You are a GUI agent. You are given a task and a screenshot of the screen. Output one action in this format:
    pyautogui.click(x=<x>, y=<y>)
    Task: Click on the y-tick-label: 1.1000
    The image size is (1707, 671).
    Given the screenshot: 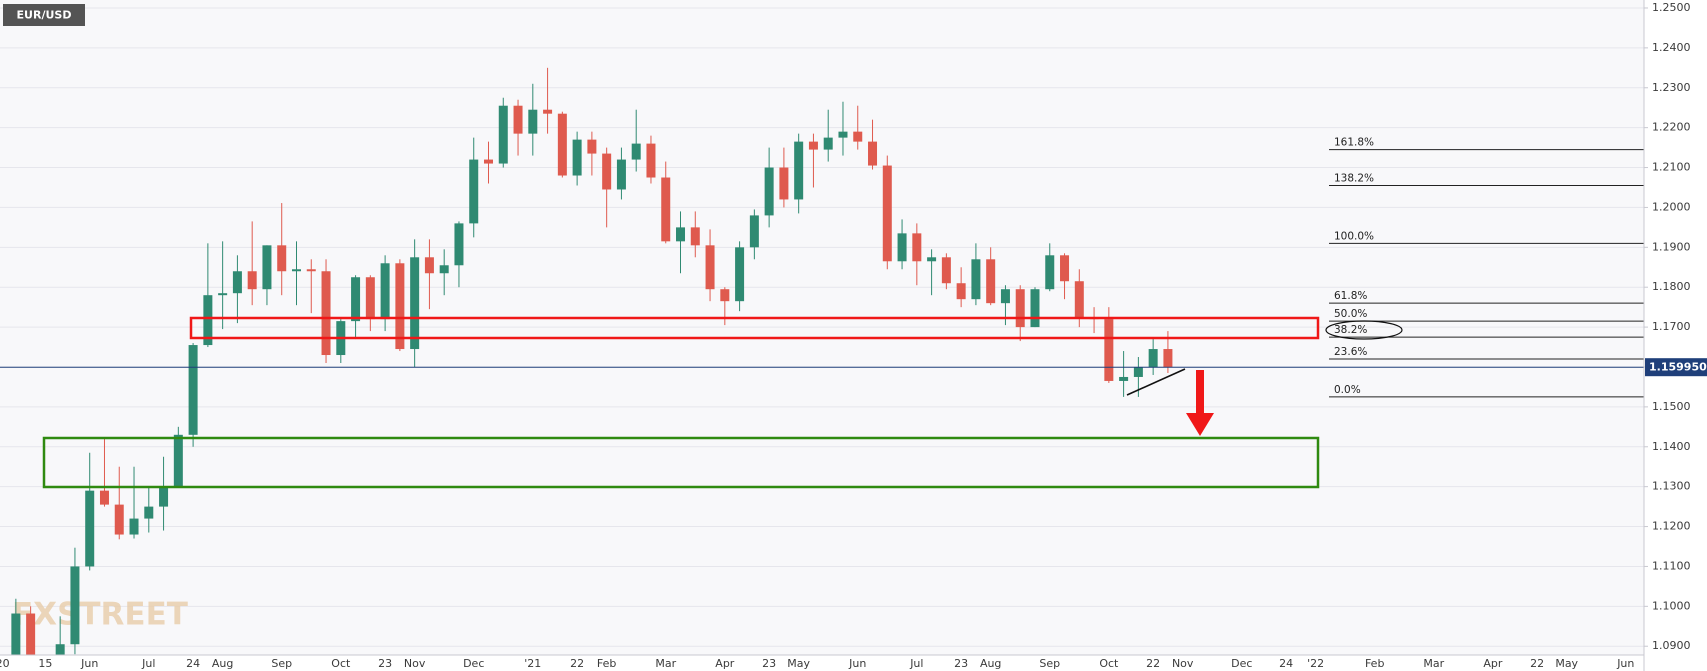 What is the action you would take?
    pyautogui.click(x=1671, y=605)
    